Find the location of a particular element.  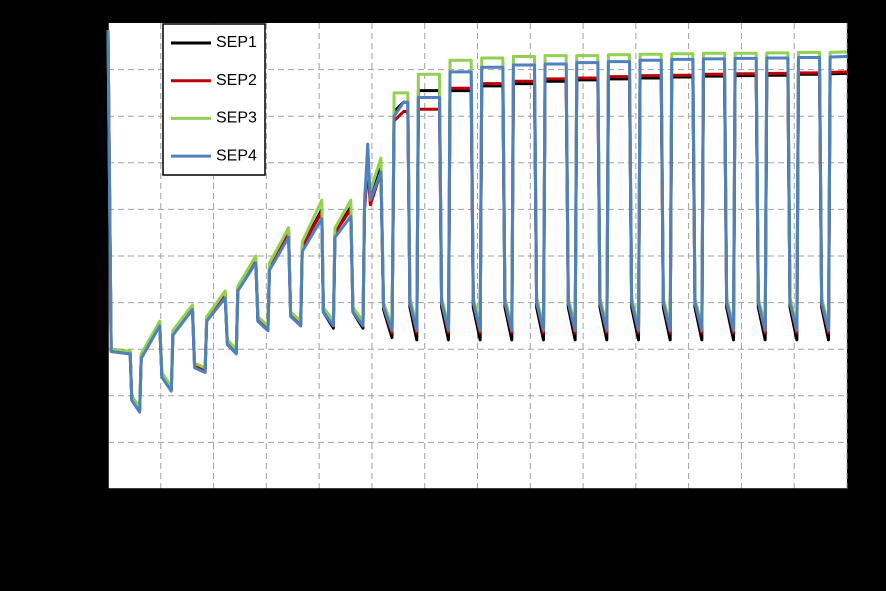

y-tick-label: 6 is located at coordinates (95, 209).